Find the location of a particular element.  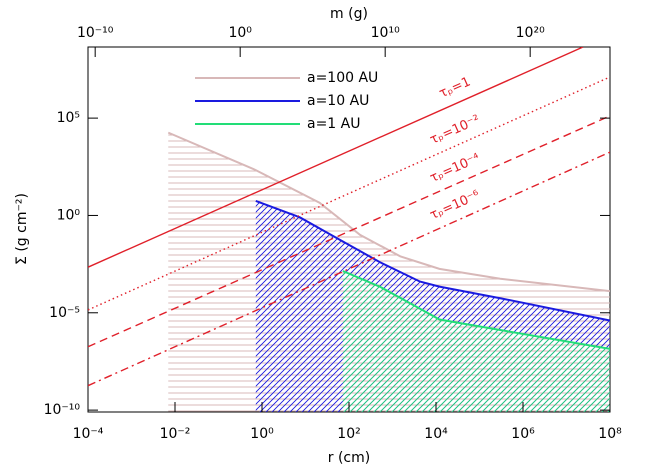

x2-axis-label: m (g) is located at coordinates (349, 14).